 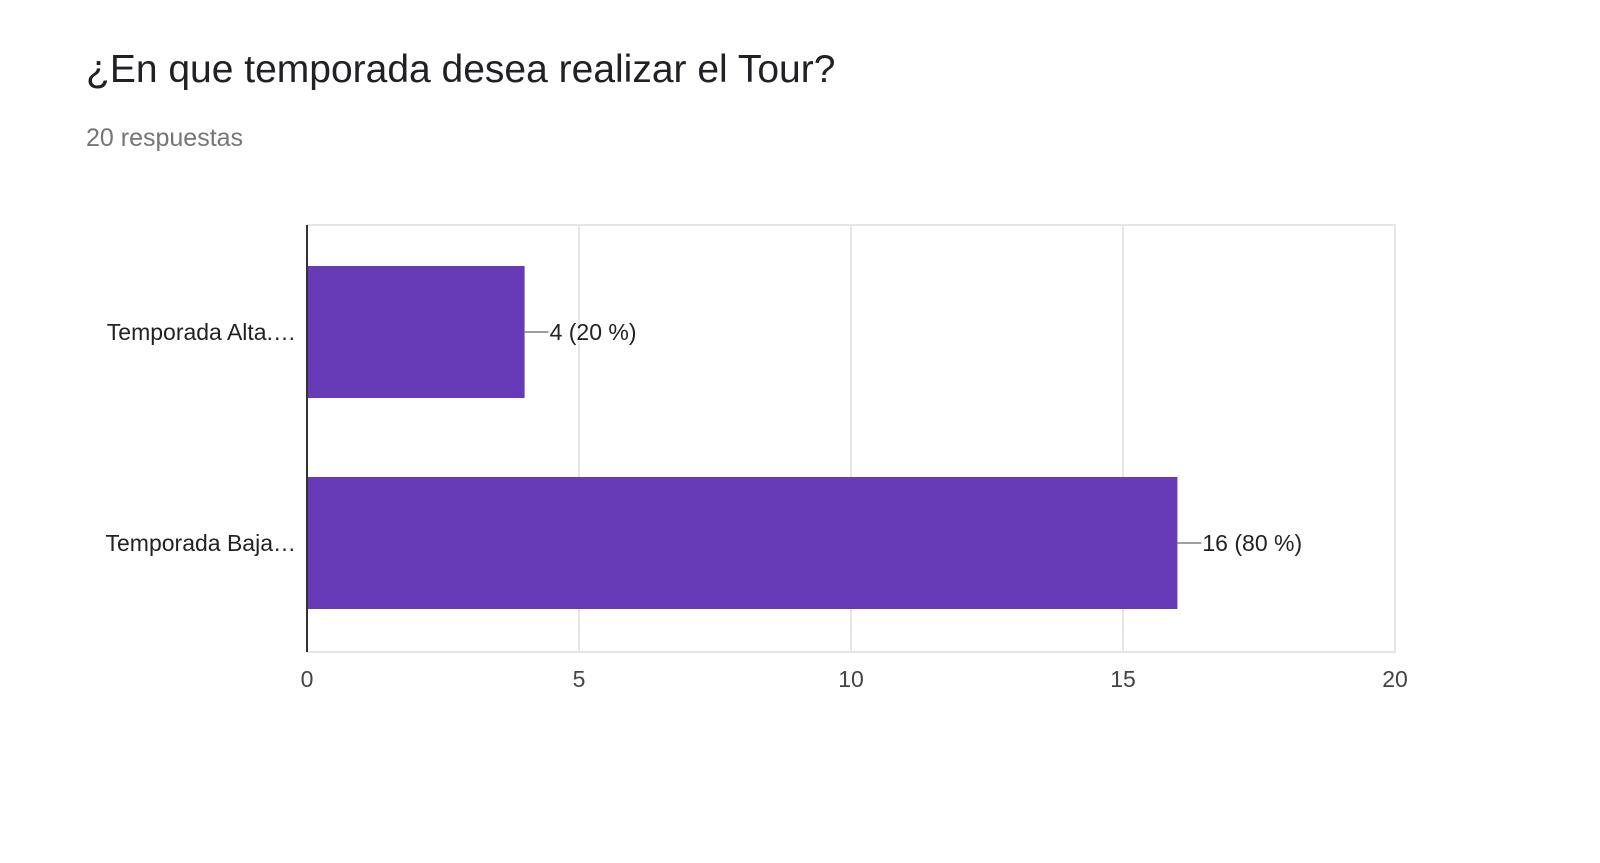 What do you see at coordinates (913, 437) in the screenshot?
I see `data-labels: 4 (20 %) 16 (80 %)` at bounding box center [913, 437].